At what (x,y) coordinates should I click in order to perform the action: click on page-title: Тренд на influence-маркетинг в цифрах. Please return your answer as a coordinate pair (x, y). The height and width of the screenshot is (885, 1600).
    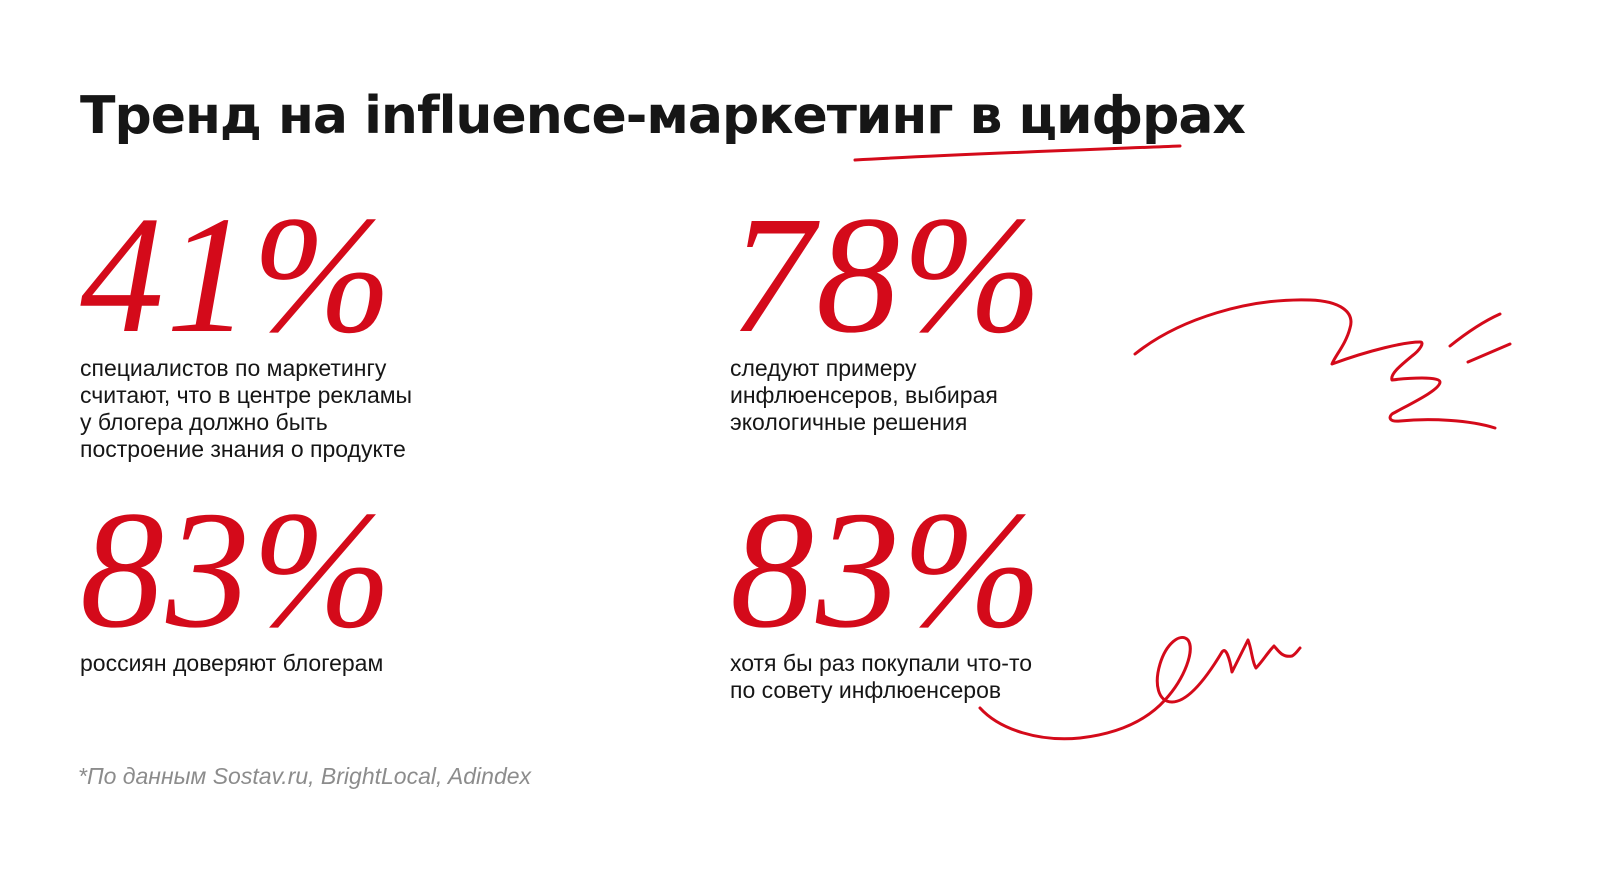
    Looking at the image, I should click on (663, 116).